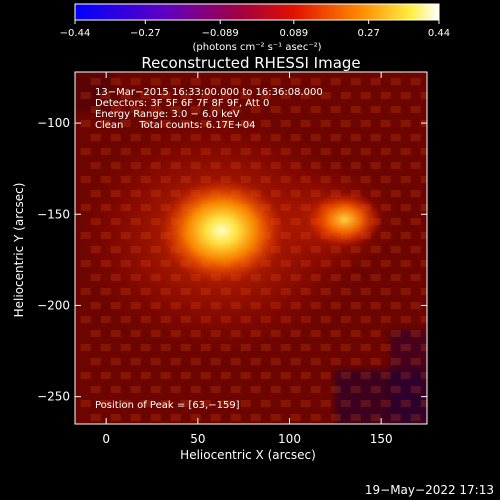  Describe the element at coordinates (439, 33) in the screenshot. I see `colorbar-tick-label: 0.44` at that location.